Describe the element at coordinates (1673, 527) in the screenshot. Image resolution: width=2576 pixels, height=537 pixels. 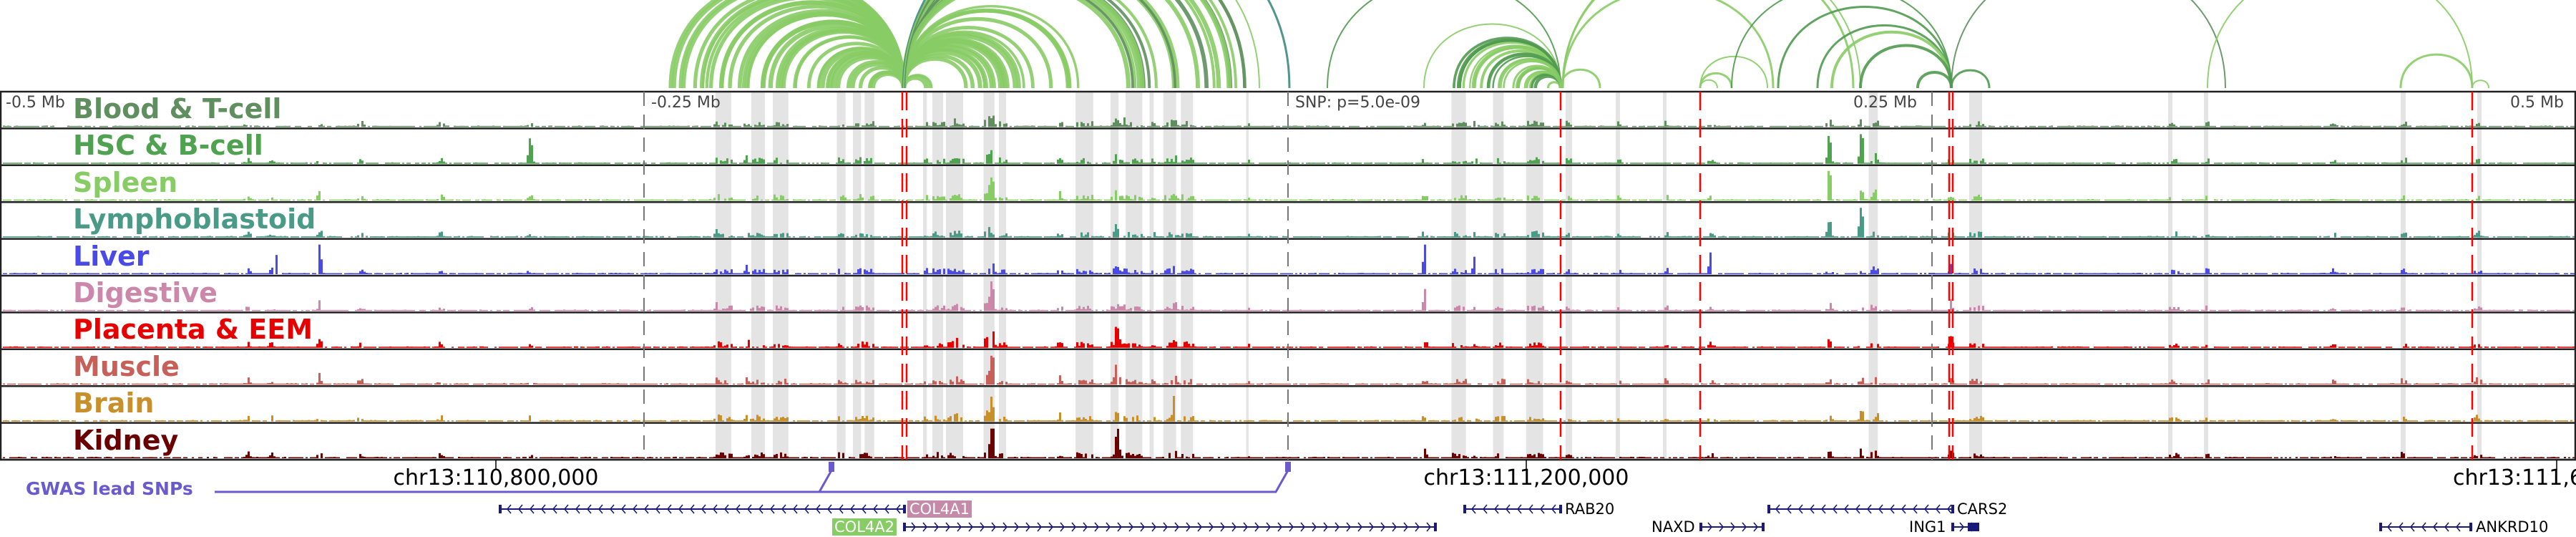
I see `gene-label-naxd: NAXD` at that location.